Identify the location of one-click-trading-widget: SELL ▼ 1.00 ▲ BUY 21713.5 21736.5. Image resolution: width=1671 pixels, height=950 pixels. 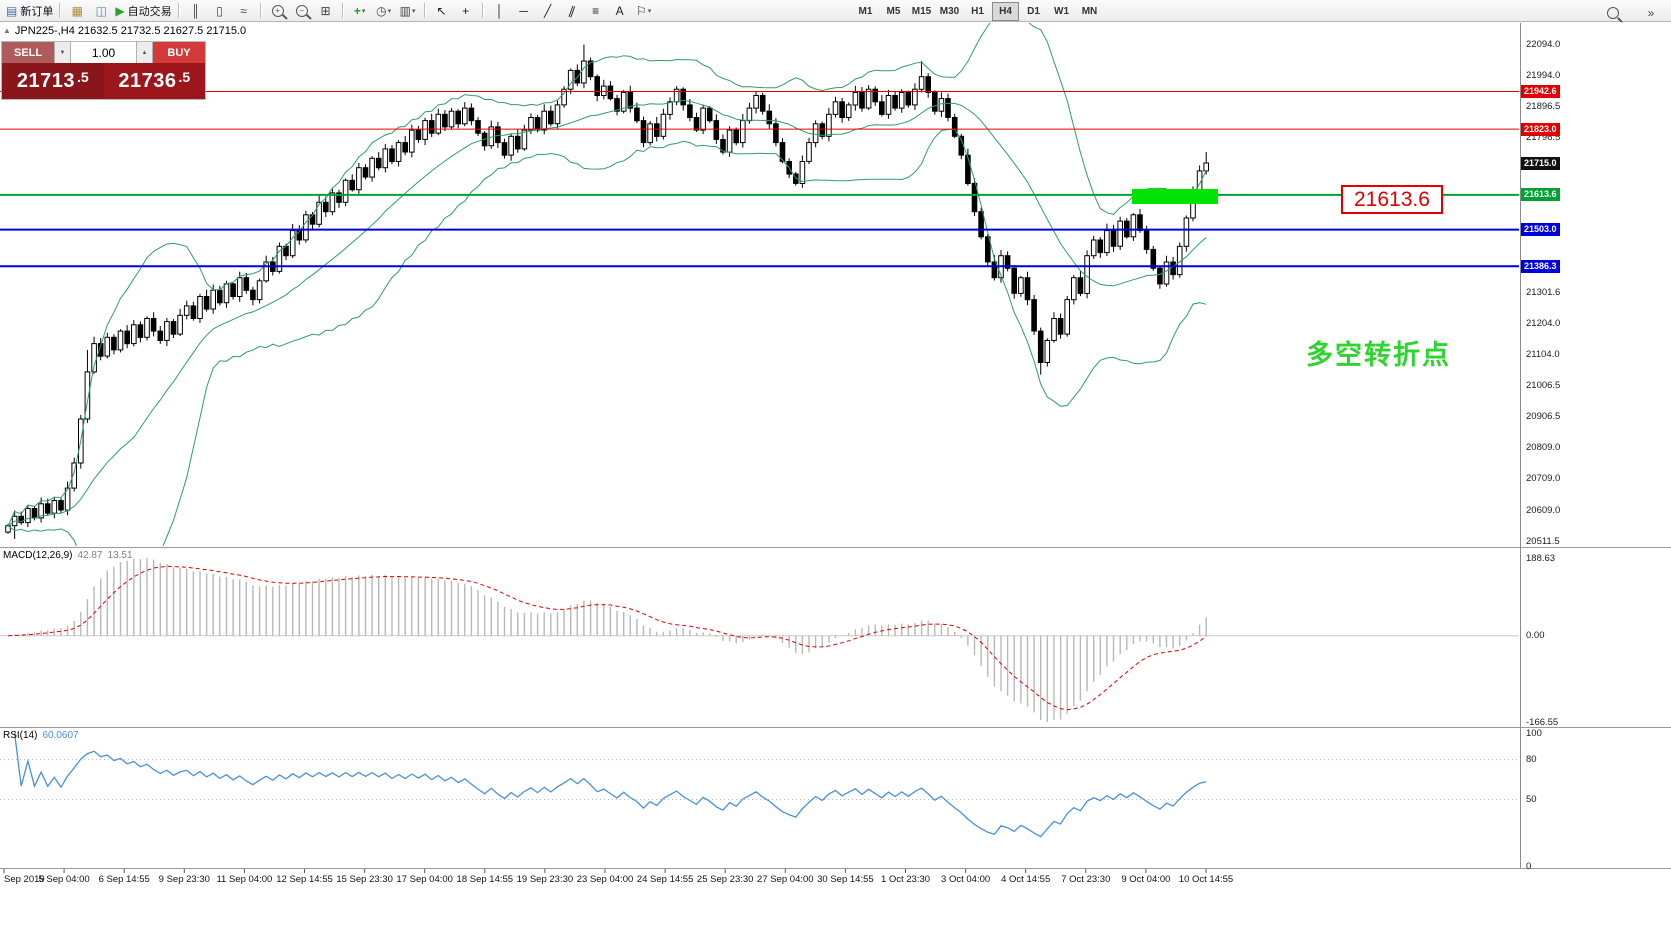
(103, 70).